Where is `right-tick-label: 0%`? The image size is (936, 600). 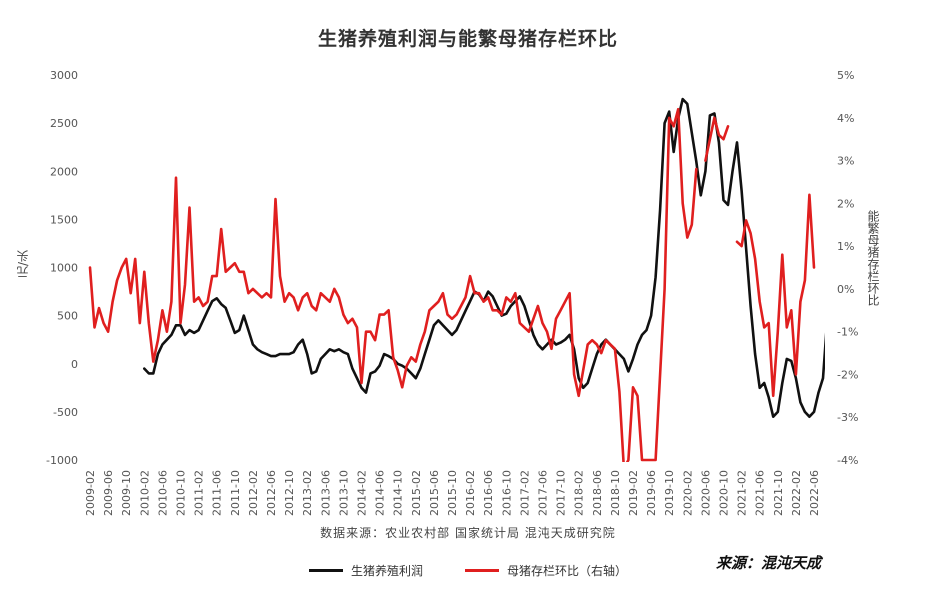 right-tick-label: 0% is located at coordinates (845, 289).